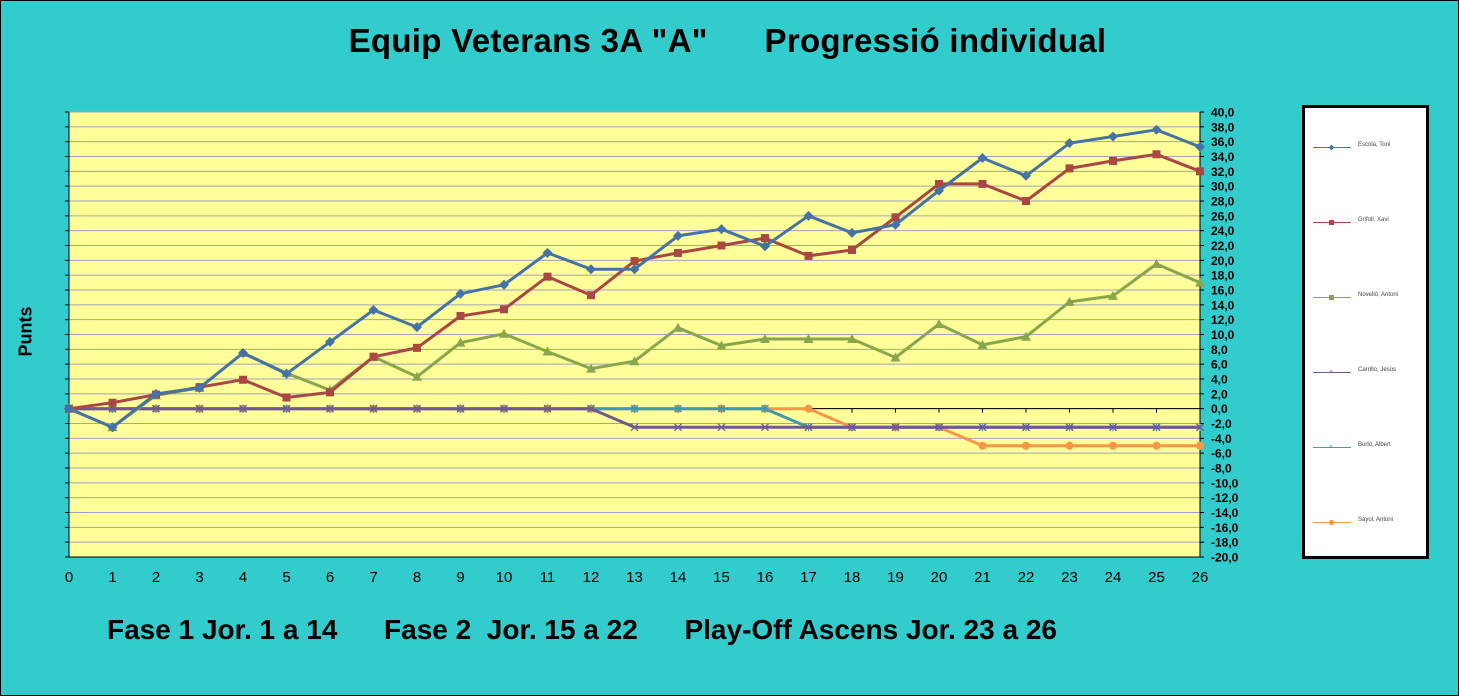  I want to click on legend-item: Grifoll, Xavi, so click(1365, 223).